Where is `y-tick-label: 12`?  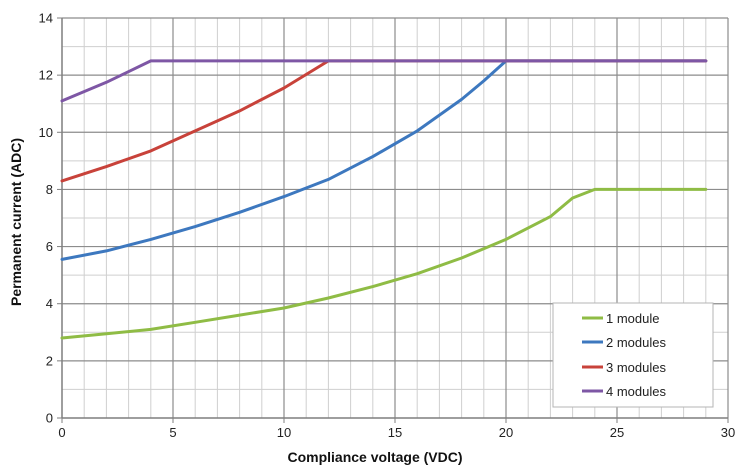 y-tick-label: 12 is located at coordinates (46, 75).